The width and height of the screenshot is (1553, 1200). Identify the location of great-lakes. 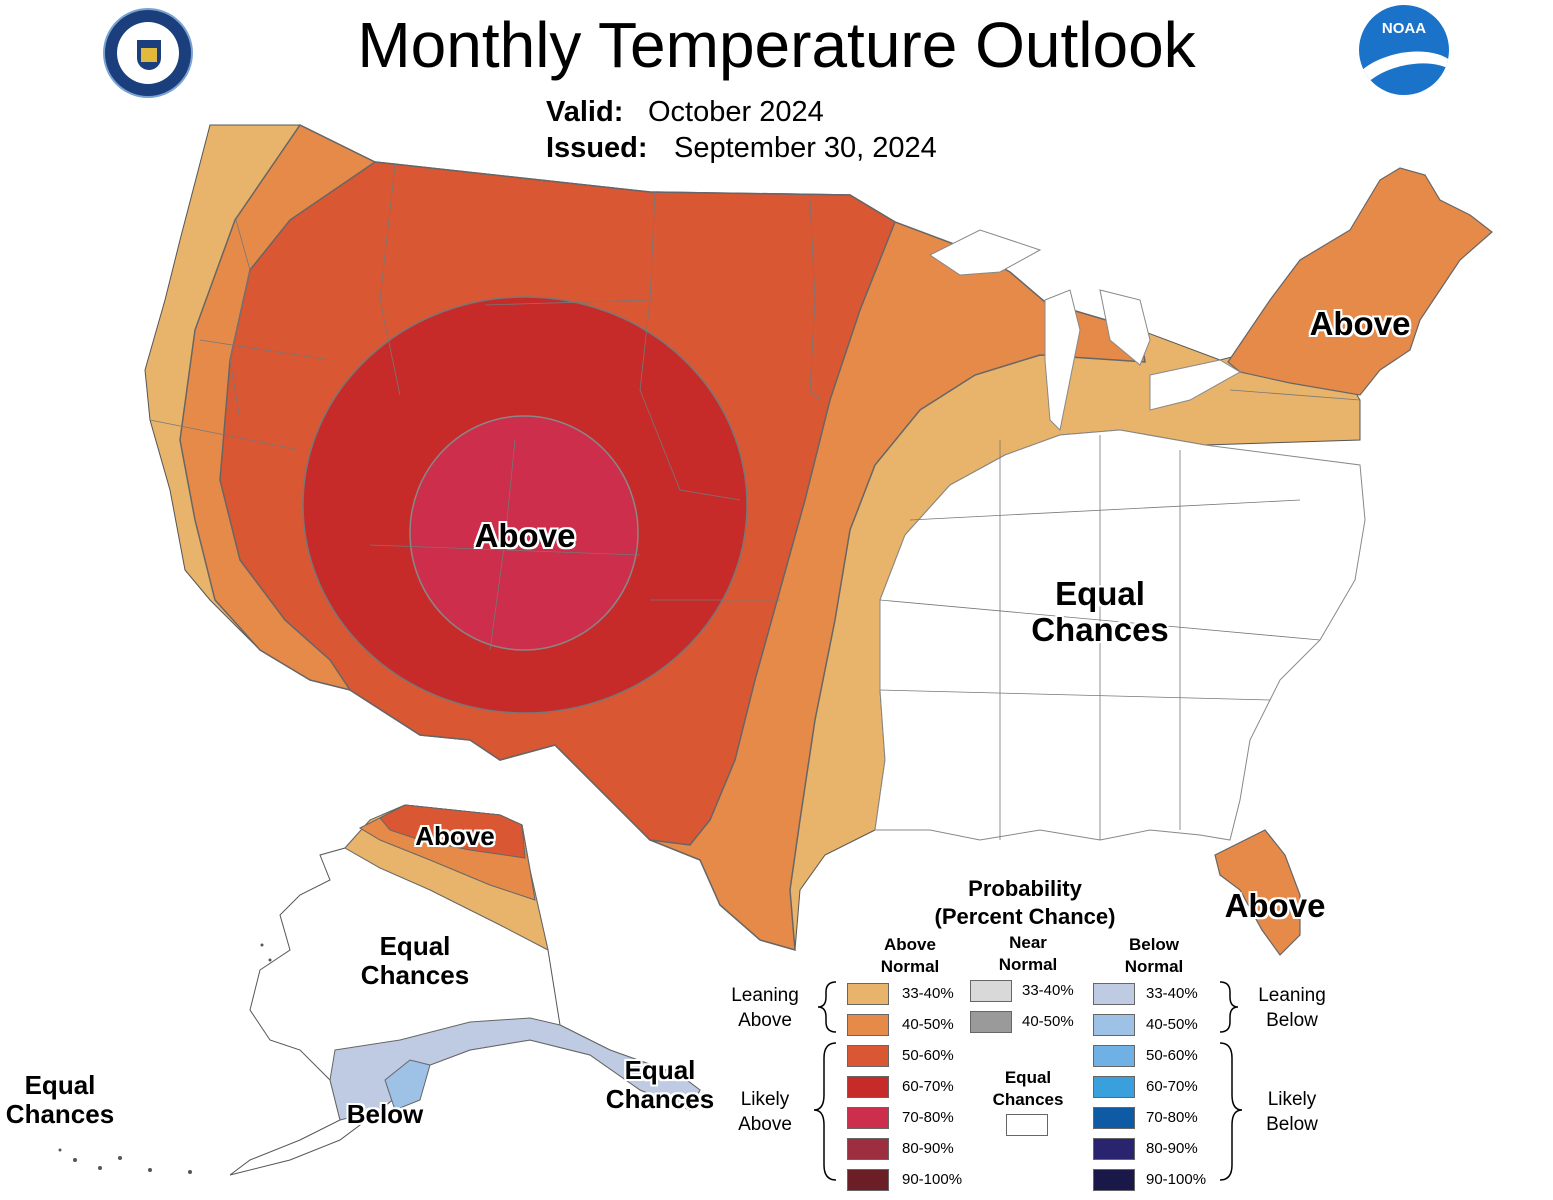
(1085, 330).